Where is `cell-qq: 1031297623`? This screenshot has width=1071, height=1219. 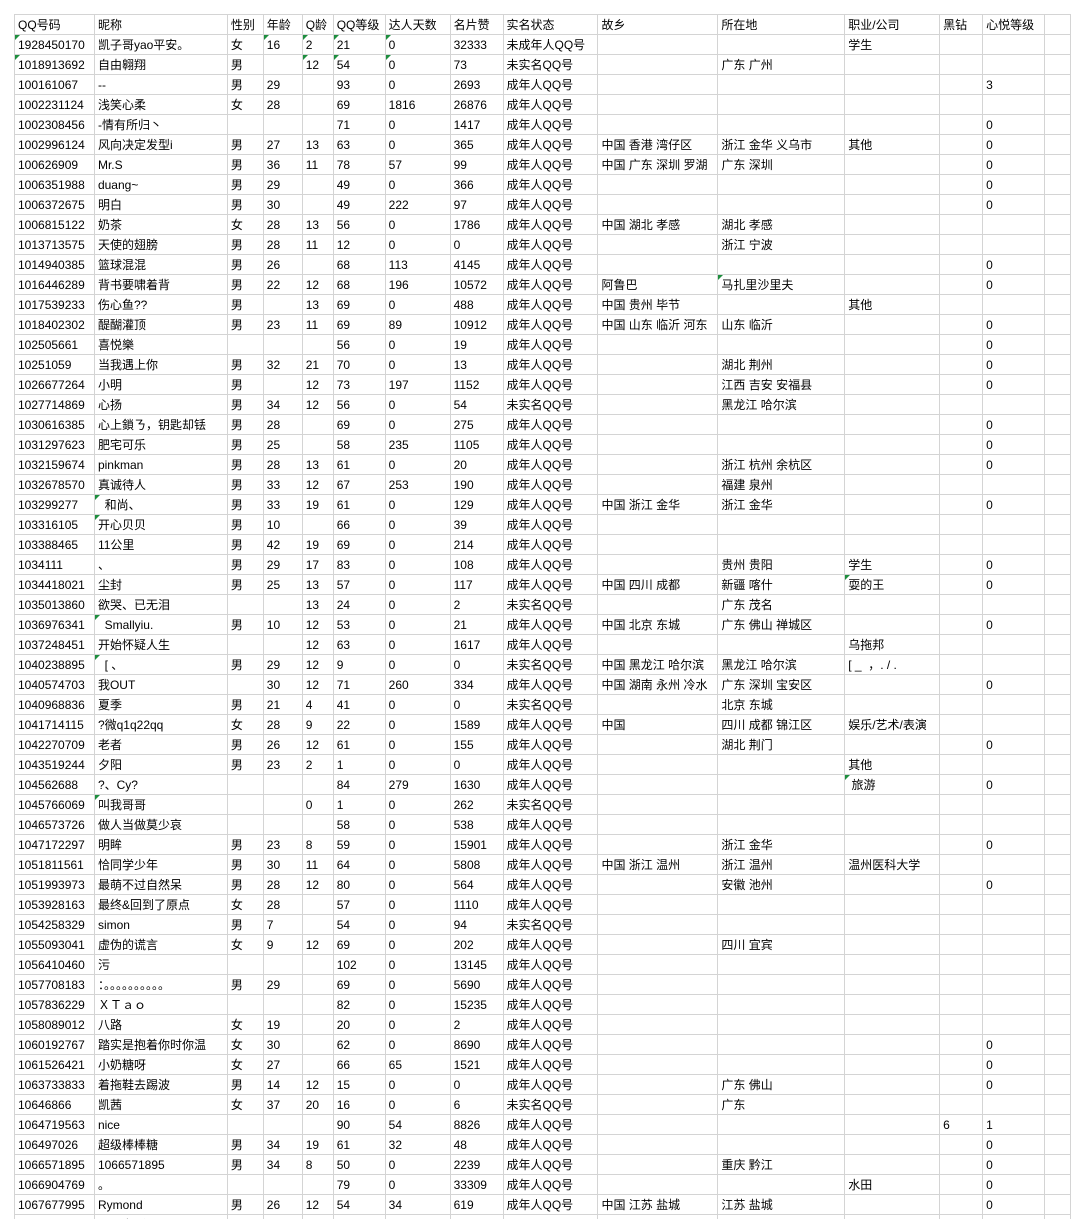 cell-qq: 1031297623 is located at coordinates (54, 444).